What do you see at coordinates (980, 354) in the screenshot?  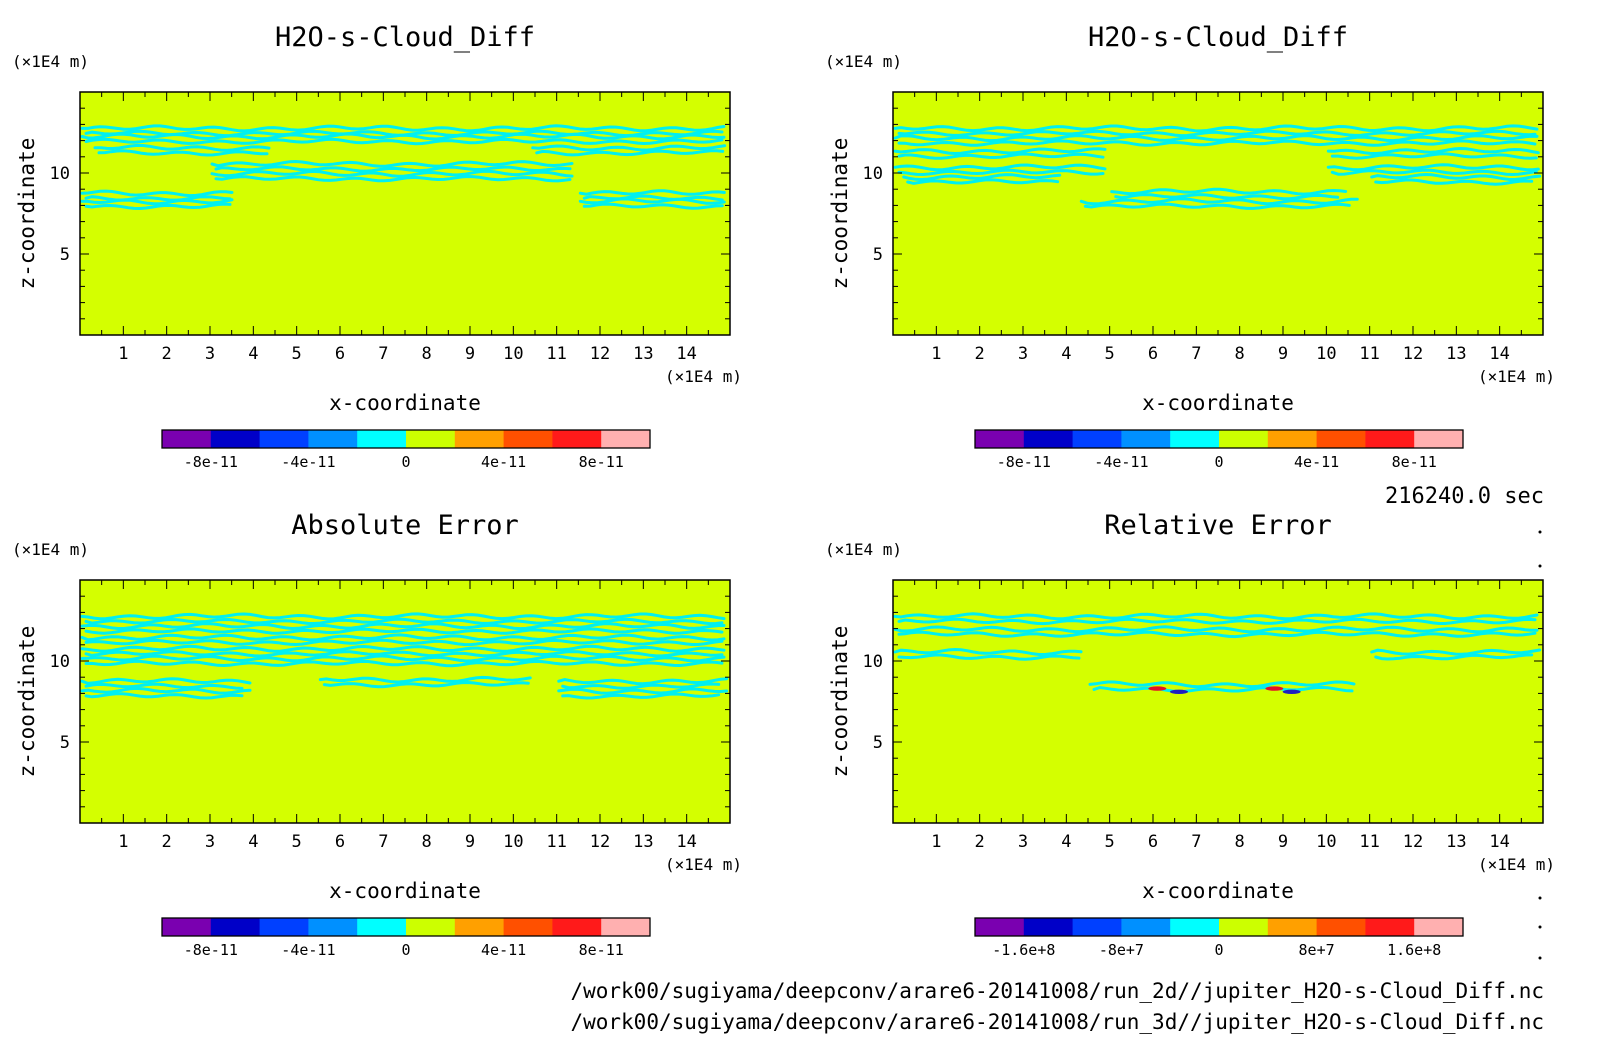 I see `x-tick-label: 2` at bounding box center [980, 354].